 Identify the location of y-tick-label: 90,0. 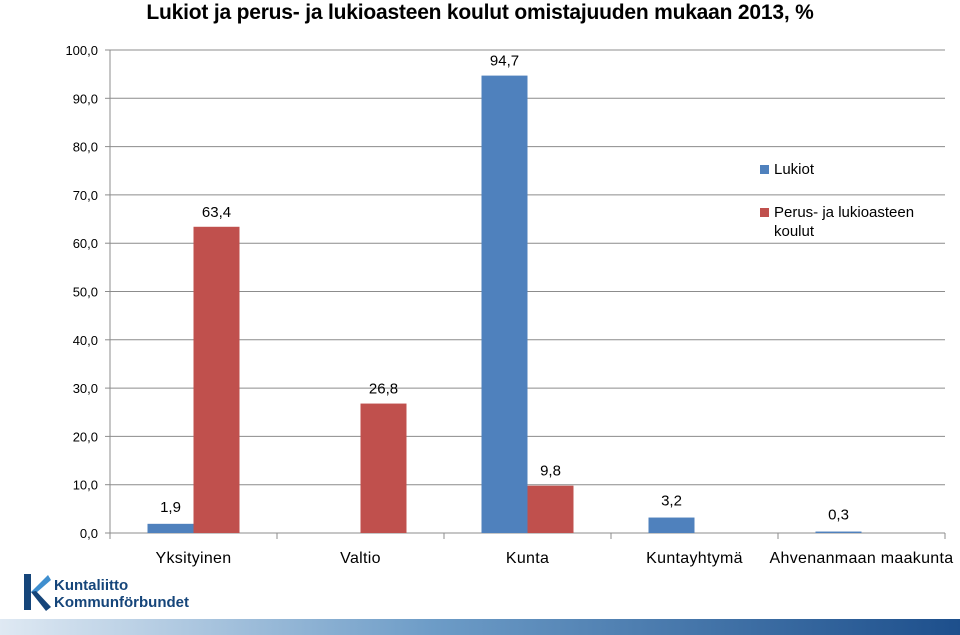
(85, 98).